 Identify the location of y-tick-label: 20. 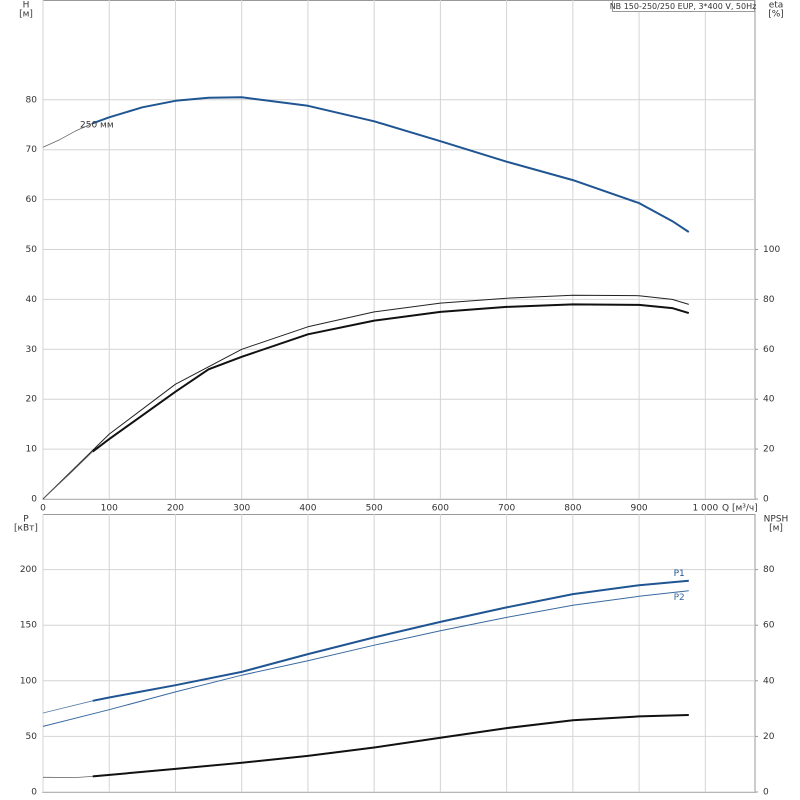
(32, 400).